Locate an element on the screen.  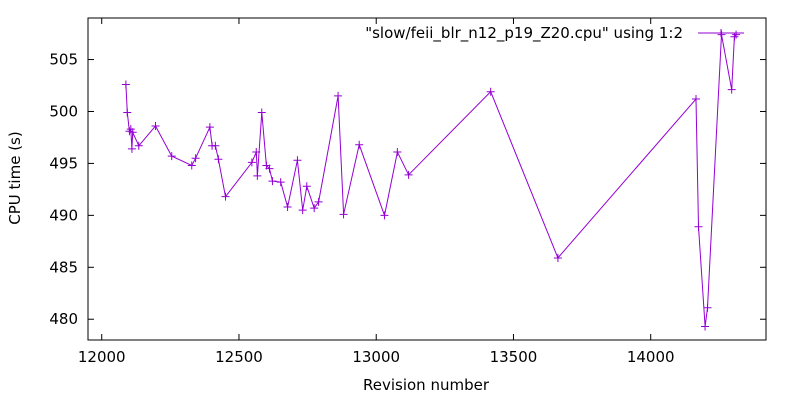
y-tick-label: 505 is located at coordinates (63, 60).